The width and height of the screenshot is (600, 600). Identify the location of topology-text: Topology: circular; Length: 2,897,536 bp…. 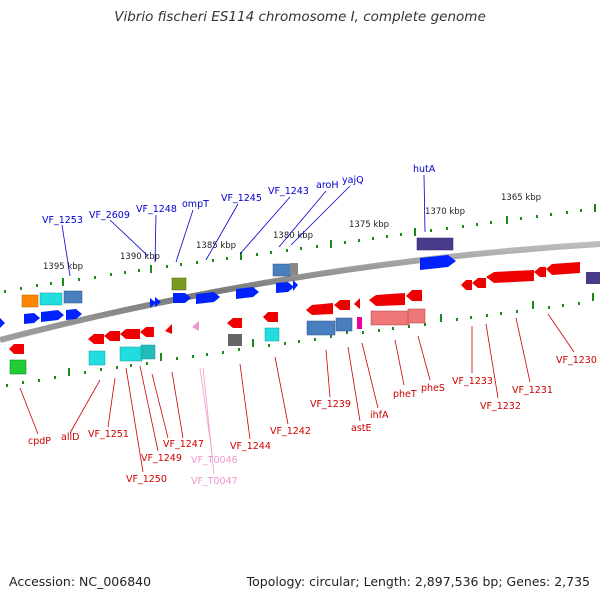
(418, 581).